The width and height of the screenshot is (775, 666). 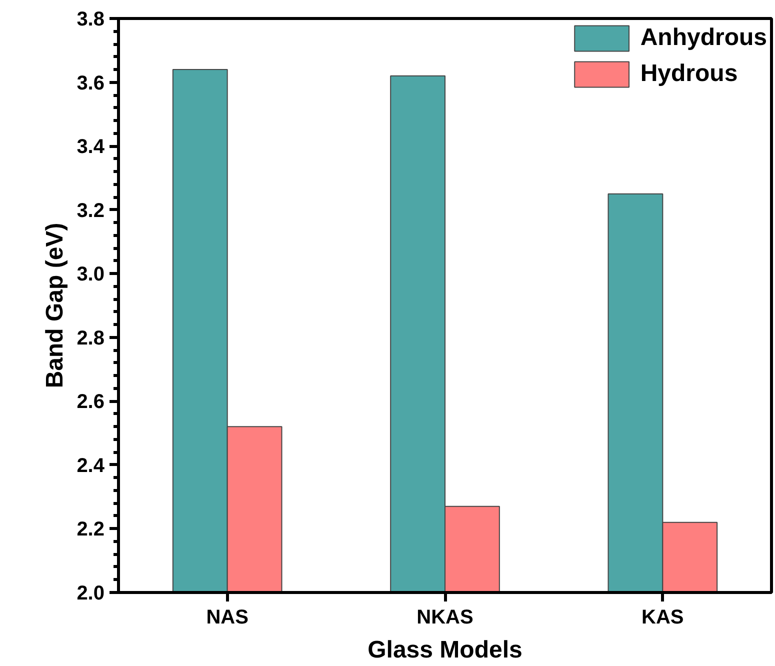 I want to click on y-tick-label: 2.8, so click(x=90, y=338).